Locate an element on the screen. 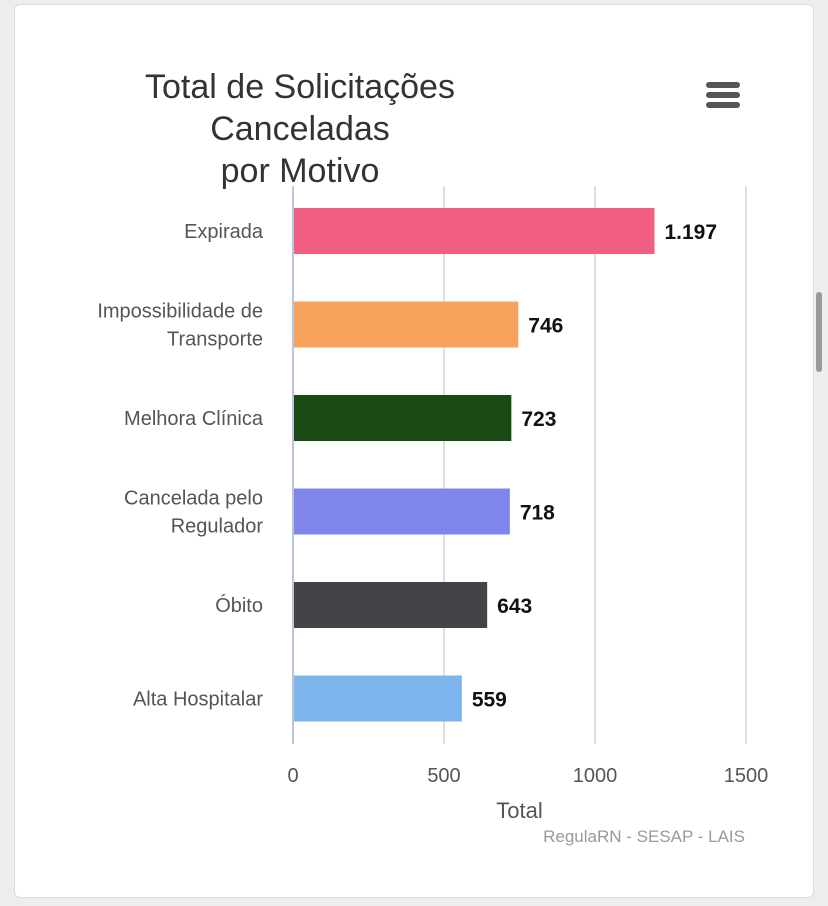 This screenshot has height=906, width=828. chart-menu-button is located at coordinates (724, 96).